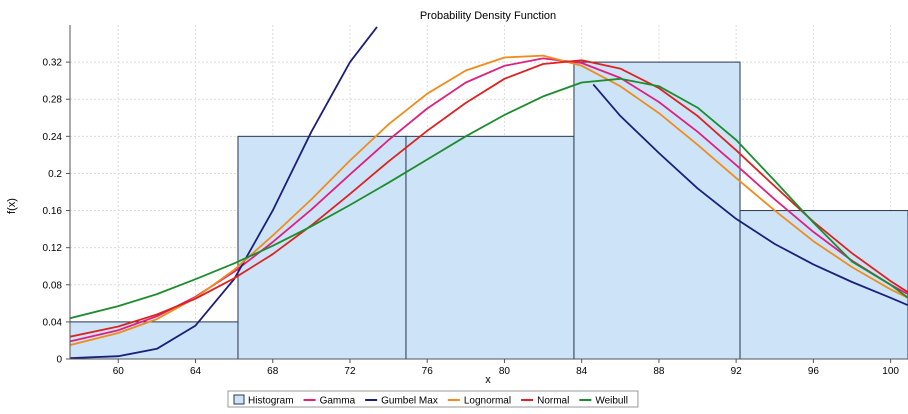 This screenshot has width=908, height=414. I want to click on y-tick-label: 0.16, so click(53, 211).